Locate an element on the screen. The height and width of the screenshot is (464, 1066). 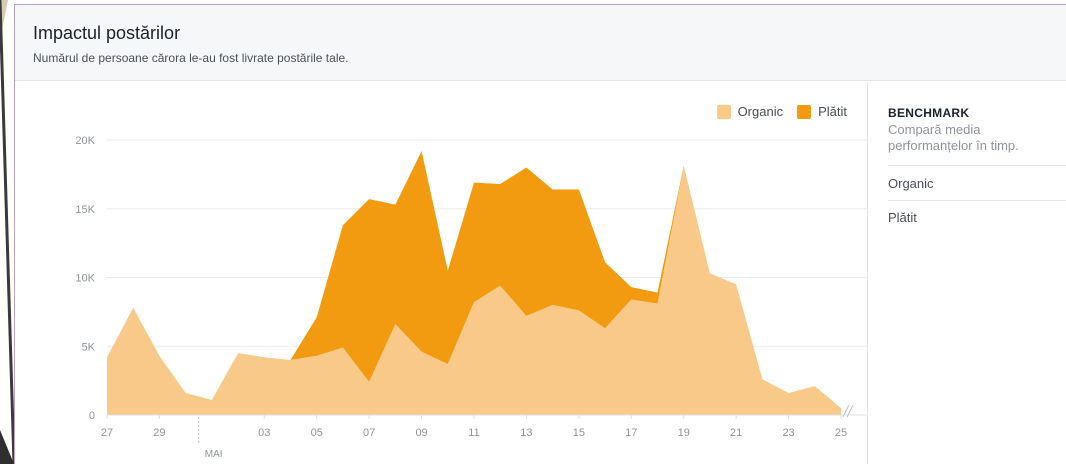
x-tick-label: 09 is located at coordinates (421, 433).